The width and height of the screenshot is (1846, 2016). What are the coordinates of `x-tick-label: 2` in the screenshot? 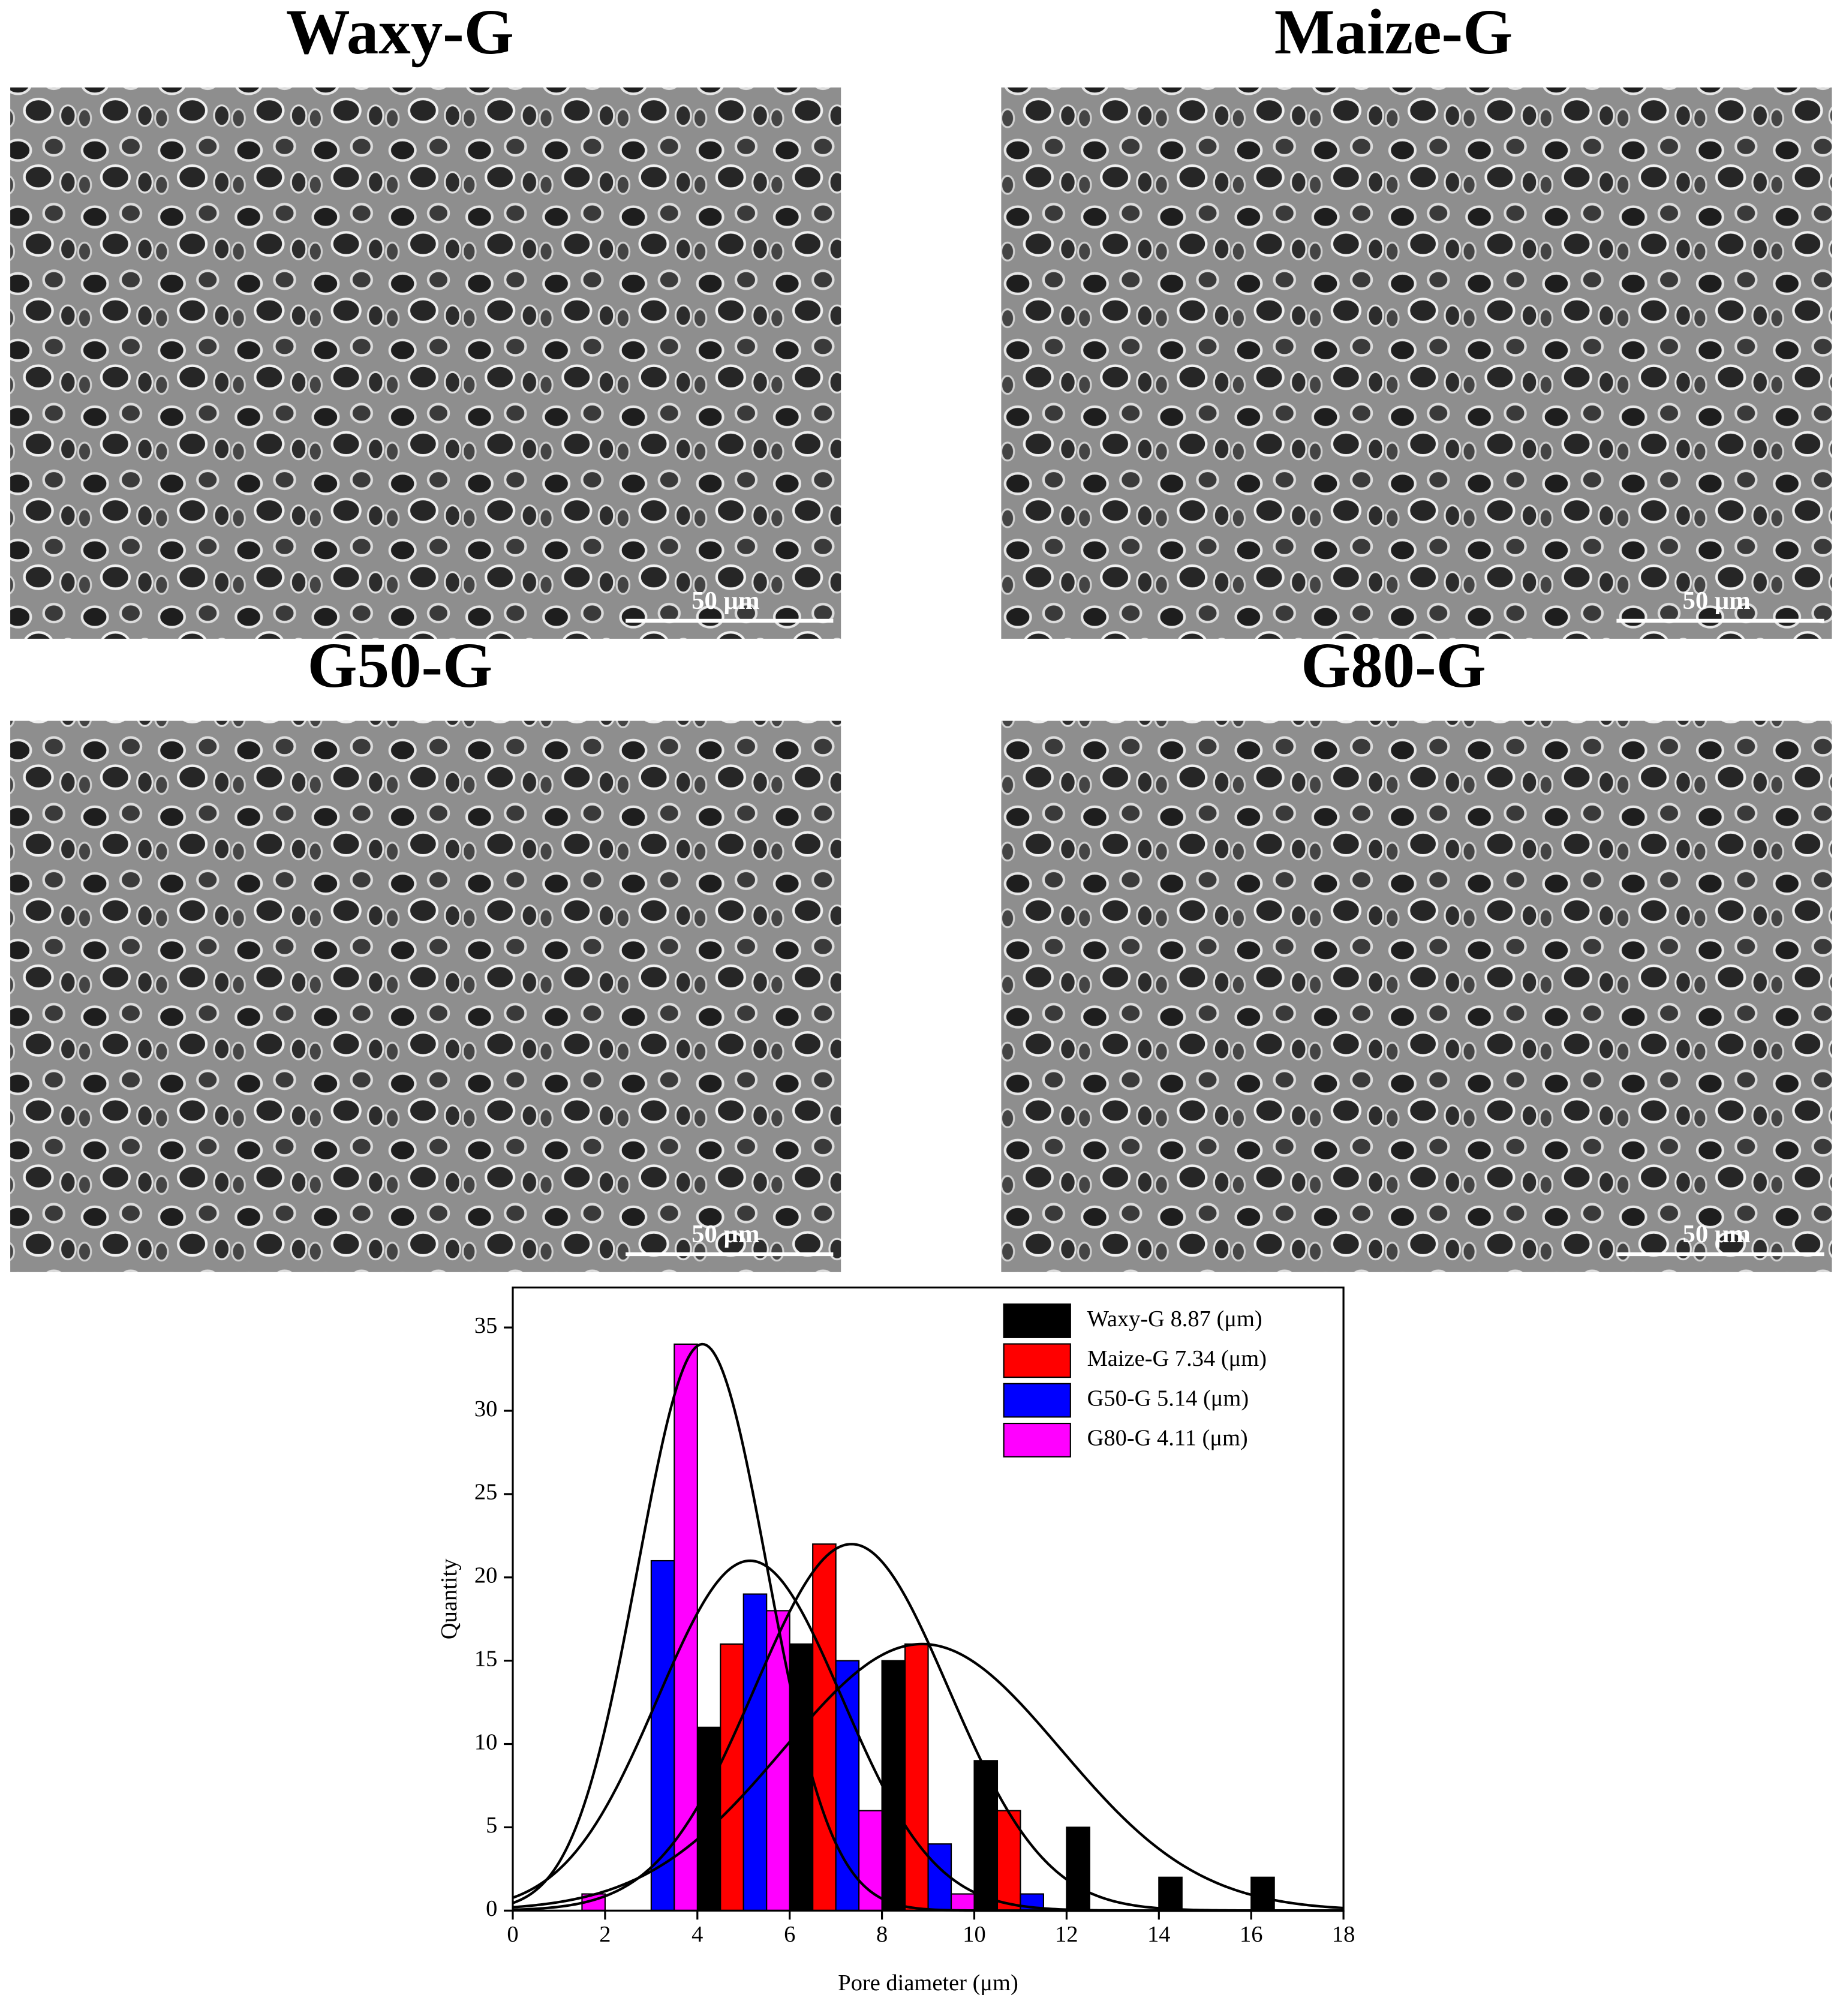 It's located at (605, 1934).